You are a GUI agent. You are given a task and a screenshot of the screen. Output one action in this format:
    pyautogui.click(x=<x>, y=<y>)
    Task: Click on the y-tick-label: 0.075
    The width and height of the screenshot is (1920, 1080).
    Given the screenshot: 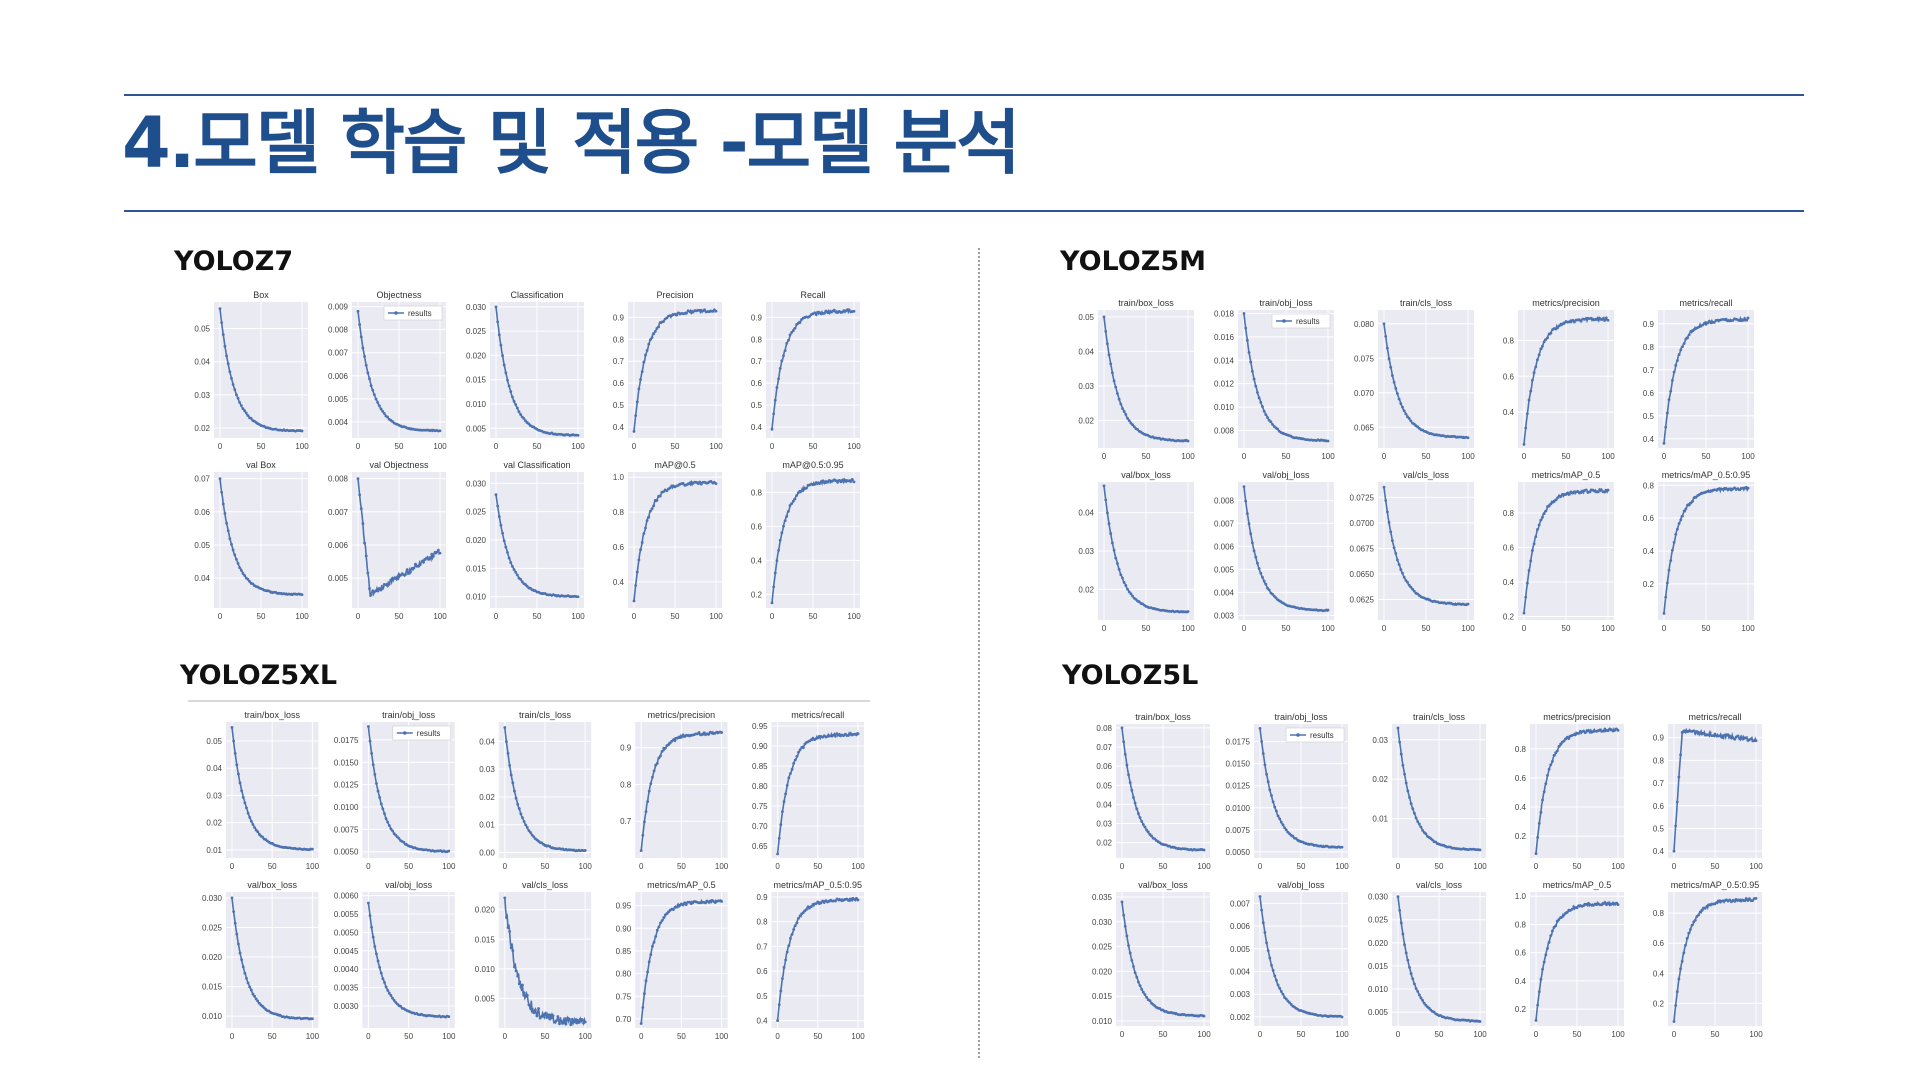 What is the action you would take?
    pyautogui.click(x=1364, y=358)
    